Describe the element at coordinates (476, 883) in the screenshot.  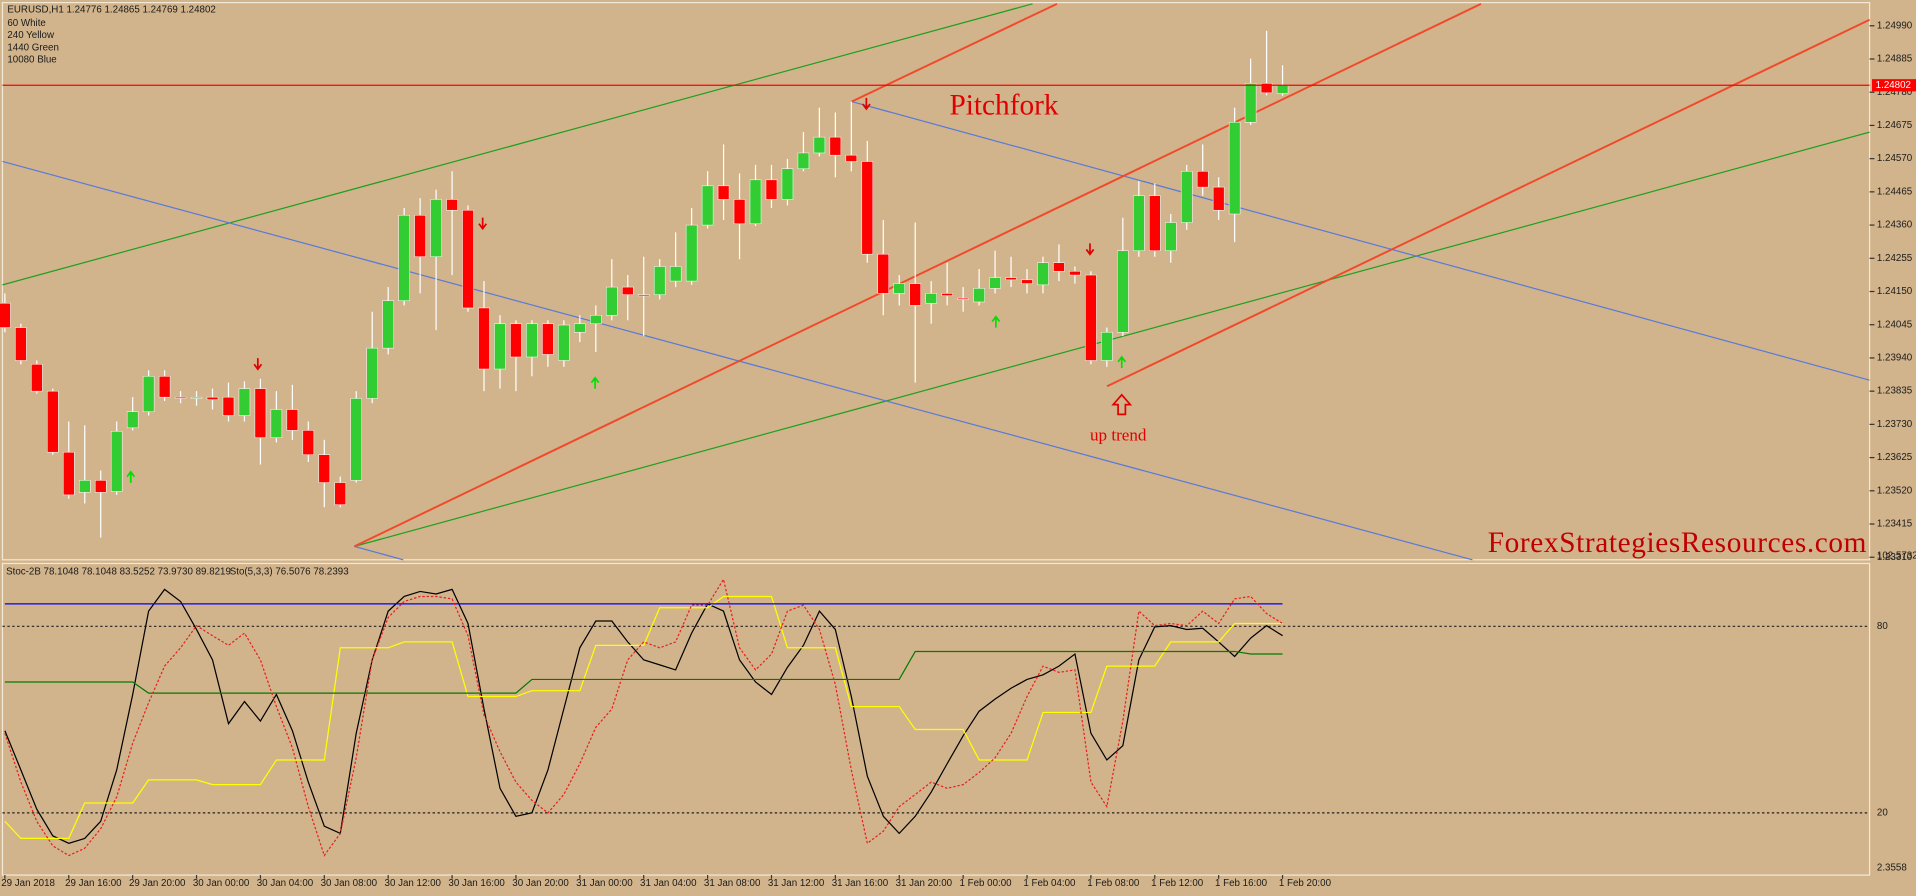
I see `x-tick-label: 30 Jan 16:00` at that location.